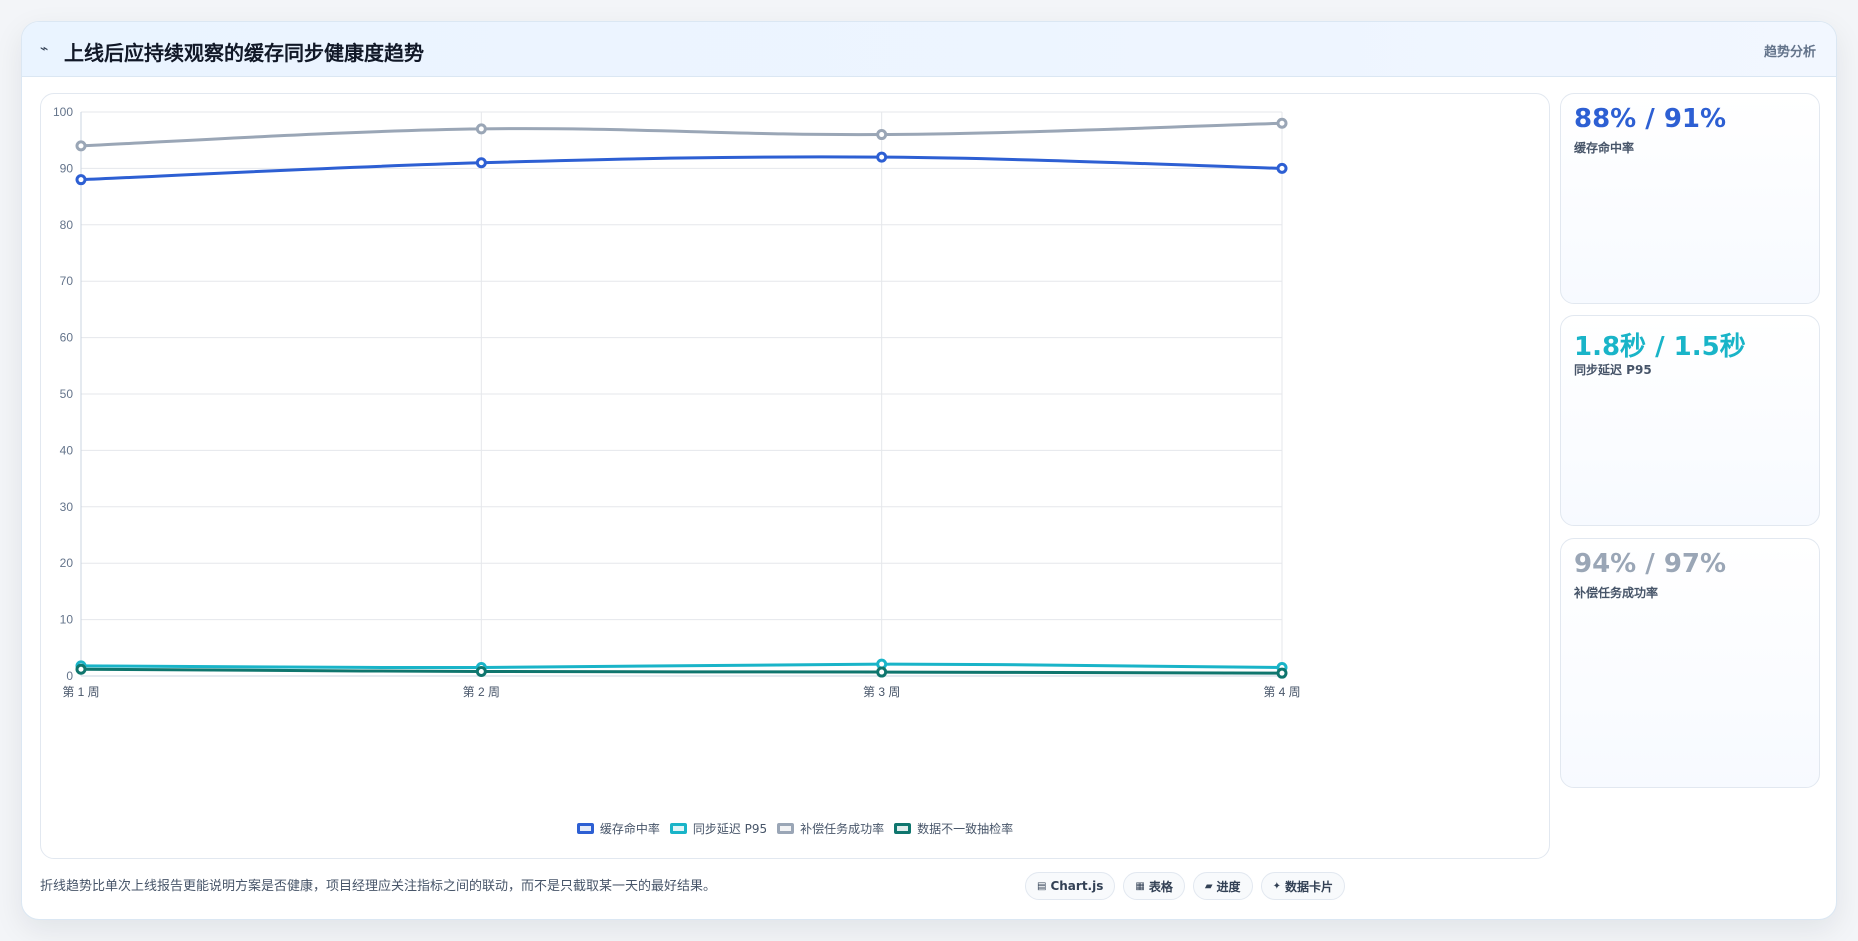 The height and width of the screenshot is (941, 1858). Describe the element at coordinates (629, 829) in the screenshot. I see `legend-label: 缓存命中率` at that location.